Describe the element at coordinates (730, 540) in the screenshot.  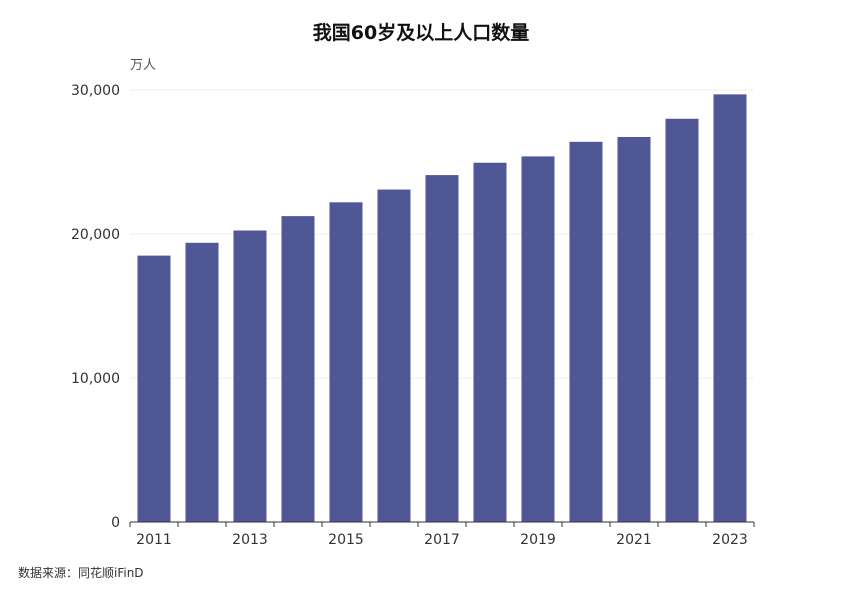
I see `x-tick-label: 2023` at that location.